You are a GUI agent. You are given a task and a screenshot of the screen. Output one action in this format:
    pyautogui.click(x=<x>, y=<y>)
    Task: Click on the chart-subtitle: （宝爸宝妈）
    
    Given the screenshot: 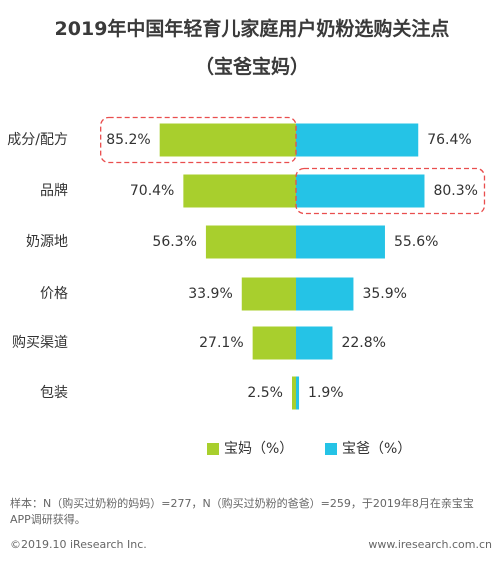 What is the action you would take?
    pyautogui.click(x=251, y=67)
    